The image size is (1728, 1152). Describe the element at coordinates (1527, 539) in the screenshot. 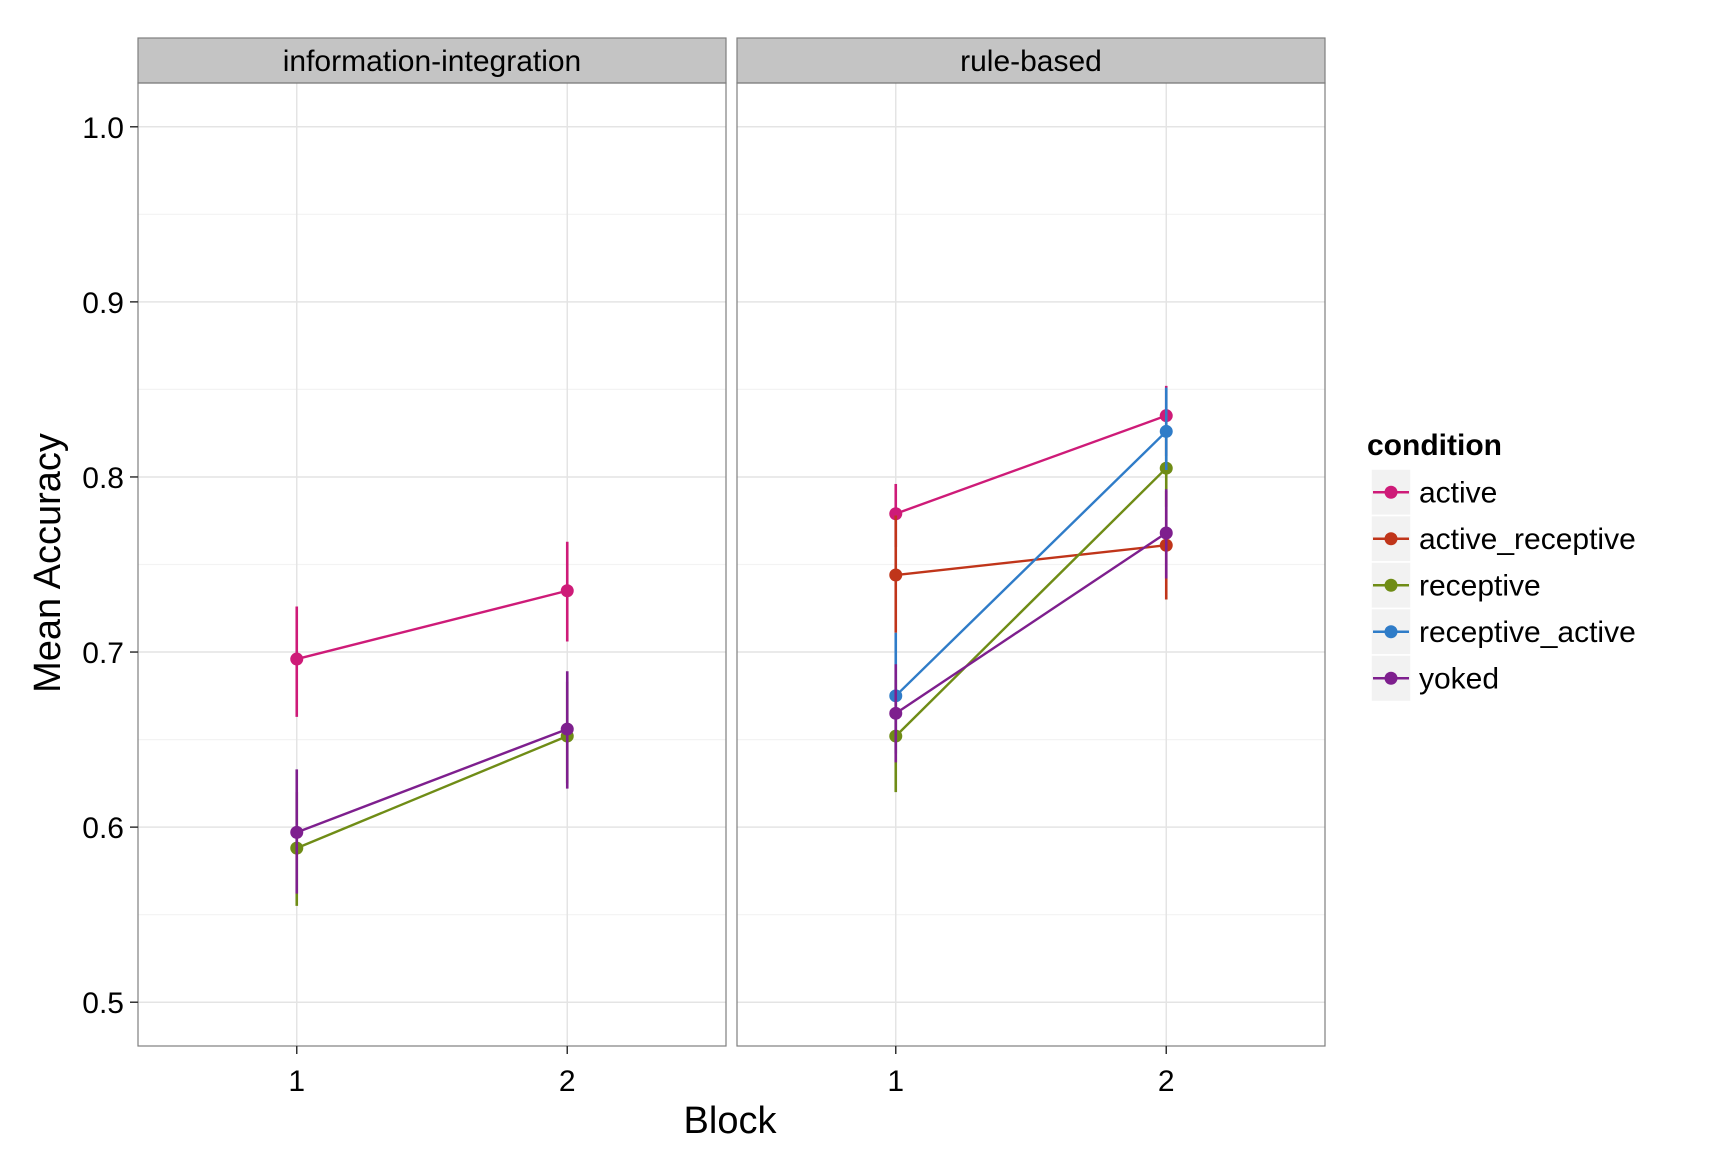

I see `legend-label: active_receptive` at that location.